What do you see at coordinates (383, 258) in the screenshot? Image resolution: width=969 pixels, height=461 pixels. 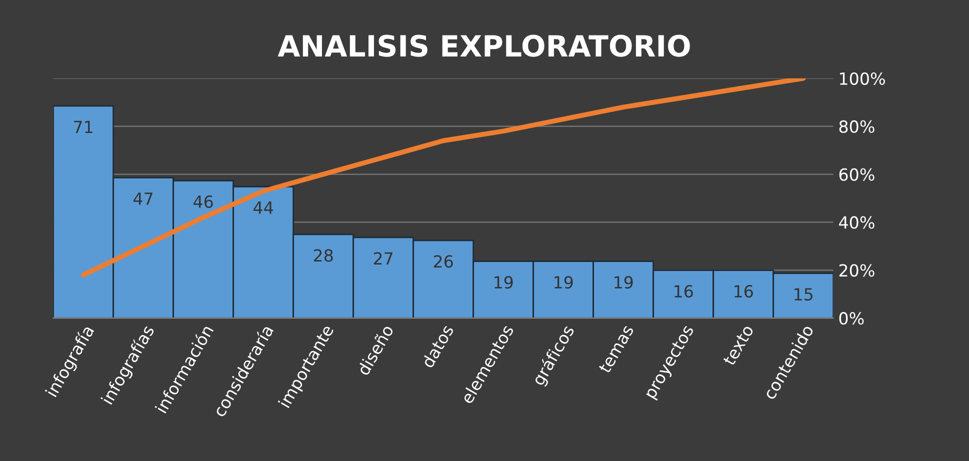 I see `data-label: 27` at bounding box center [383, 258].